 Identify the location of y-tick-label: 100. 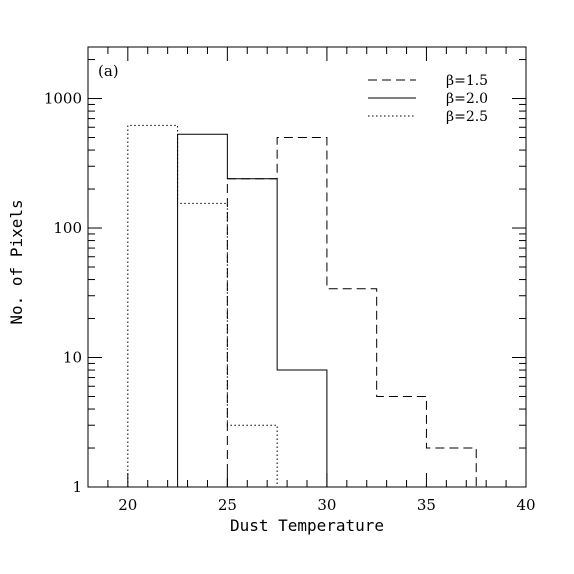
(67, 228).